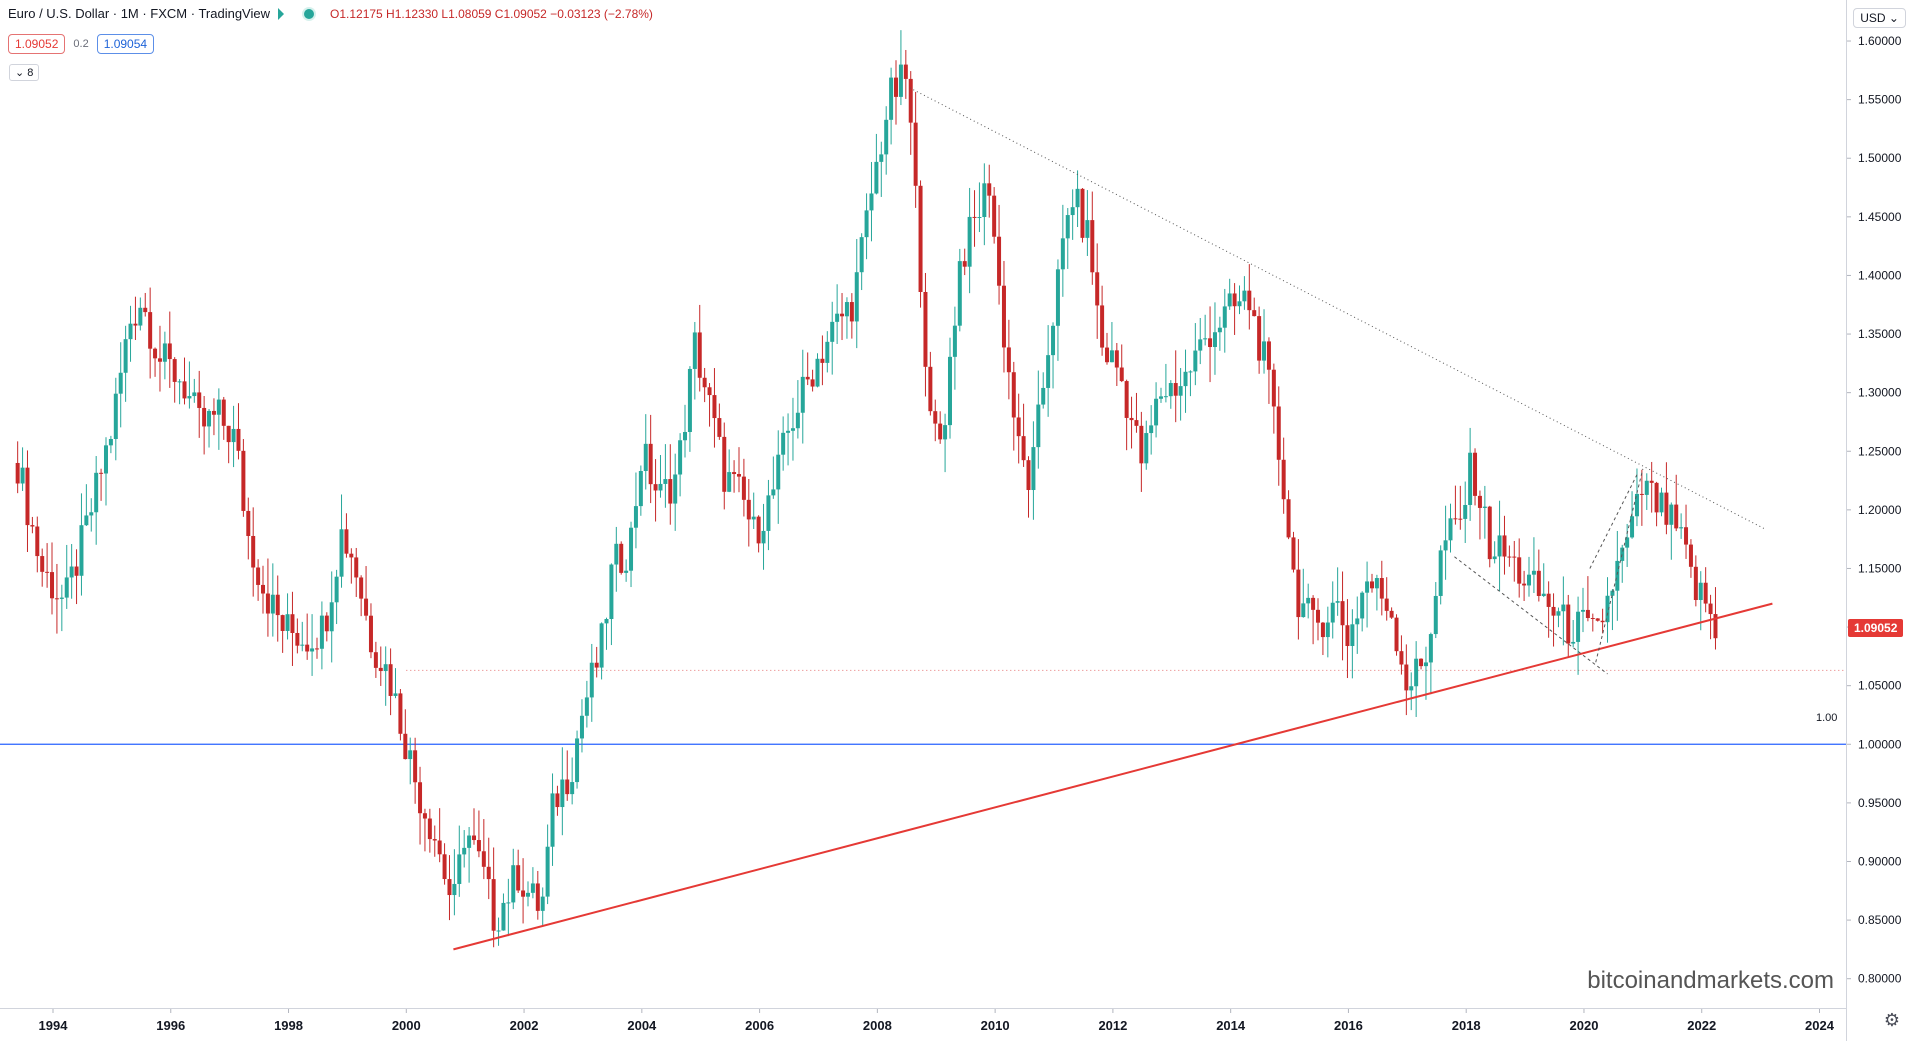 Image resolution: width=1920 pixels, height=1046 pixels. Describe the element at coordinates (170, 1025) in the screenshot. I see `x-tick-label: 1996` at that location.